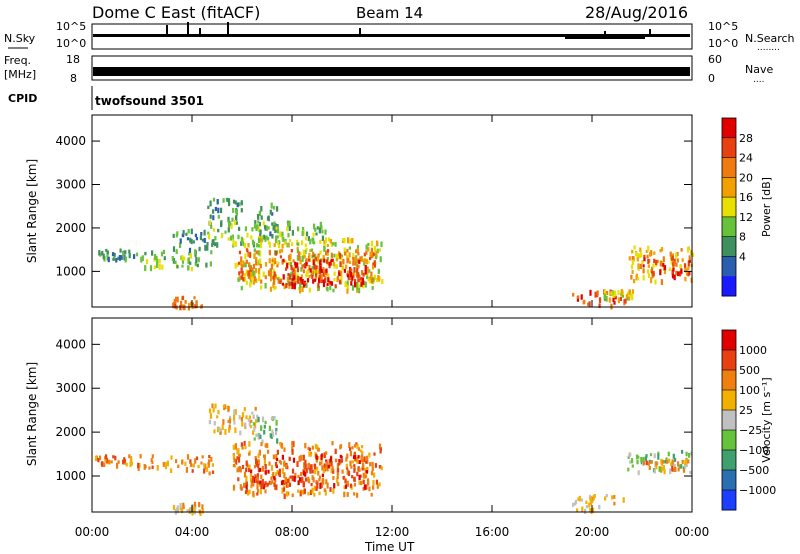 The height and width of the screenshot is (554, 800). What do you see at coordinates (70, 228) in the screenshot?
I see `y-tick-label: 2000` at bounding box center [70, 228].